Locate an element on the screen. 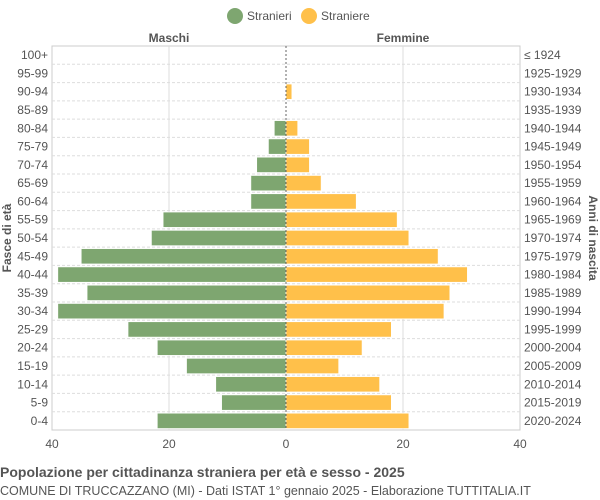  birth-year-label: 1925-1929 is located at coordinates (553, 73).